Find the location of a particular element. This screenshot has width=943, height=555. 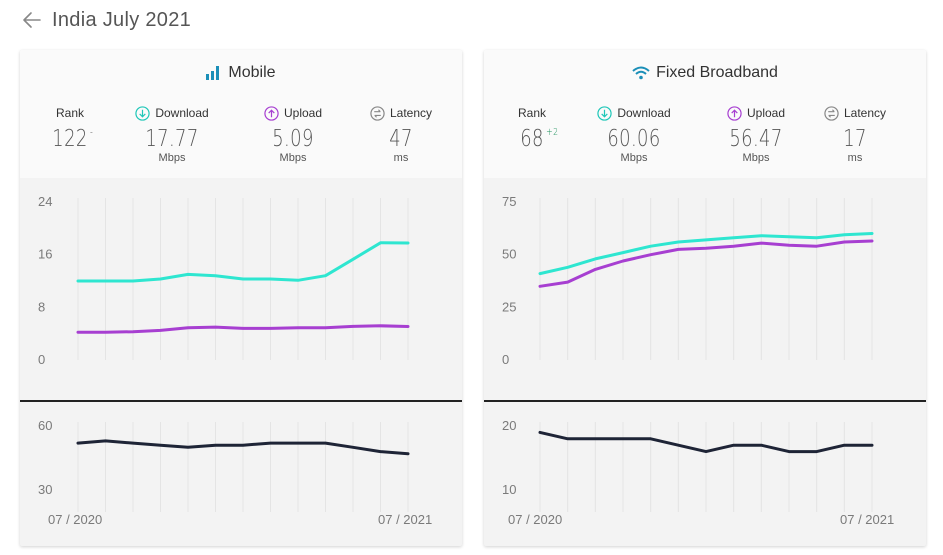

y-tick-label: 75 is located at coordinates (509, 201).